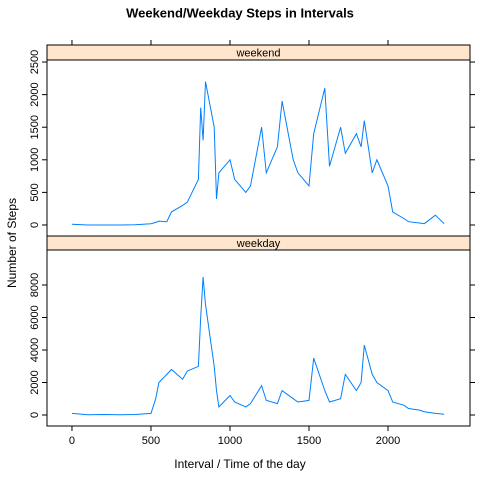 The image size is (480, 480). I want to click on y-tick-label: 8000, so click(35, 285).